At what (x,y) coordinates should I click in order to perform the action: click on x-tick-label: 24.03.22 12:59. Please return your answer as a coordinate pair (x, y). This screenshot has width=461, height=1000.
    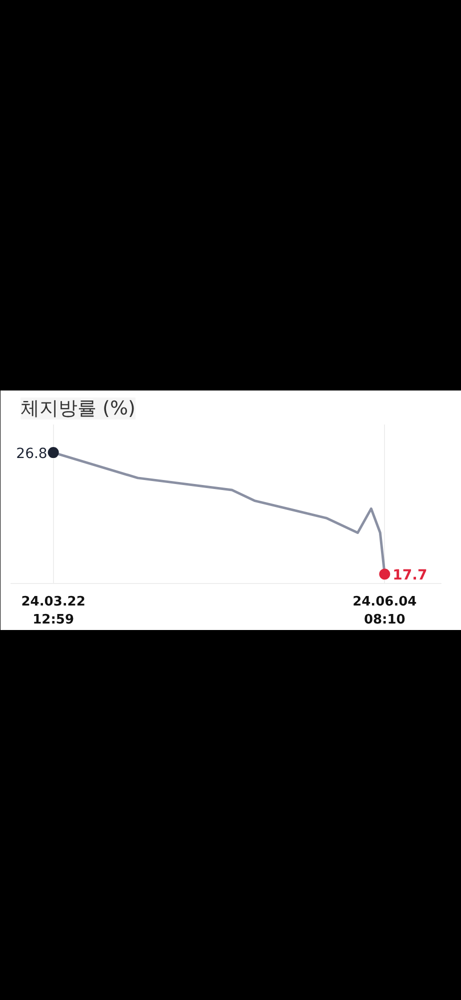
    Looking at the image, I should click on (53, 611).